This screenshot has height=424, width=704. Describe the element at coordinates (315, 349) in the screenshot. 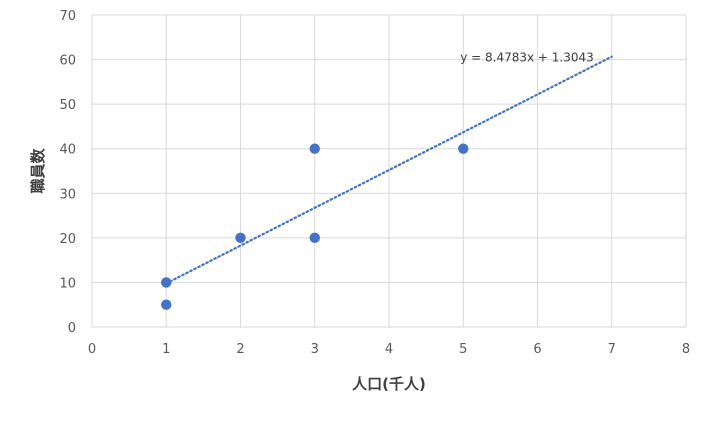

I see `x-tick-label: 3` at that location.